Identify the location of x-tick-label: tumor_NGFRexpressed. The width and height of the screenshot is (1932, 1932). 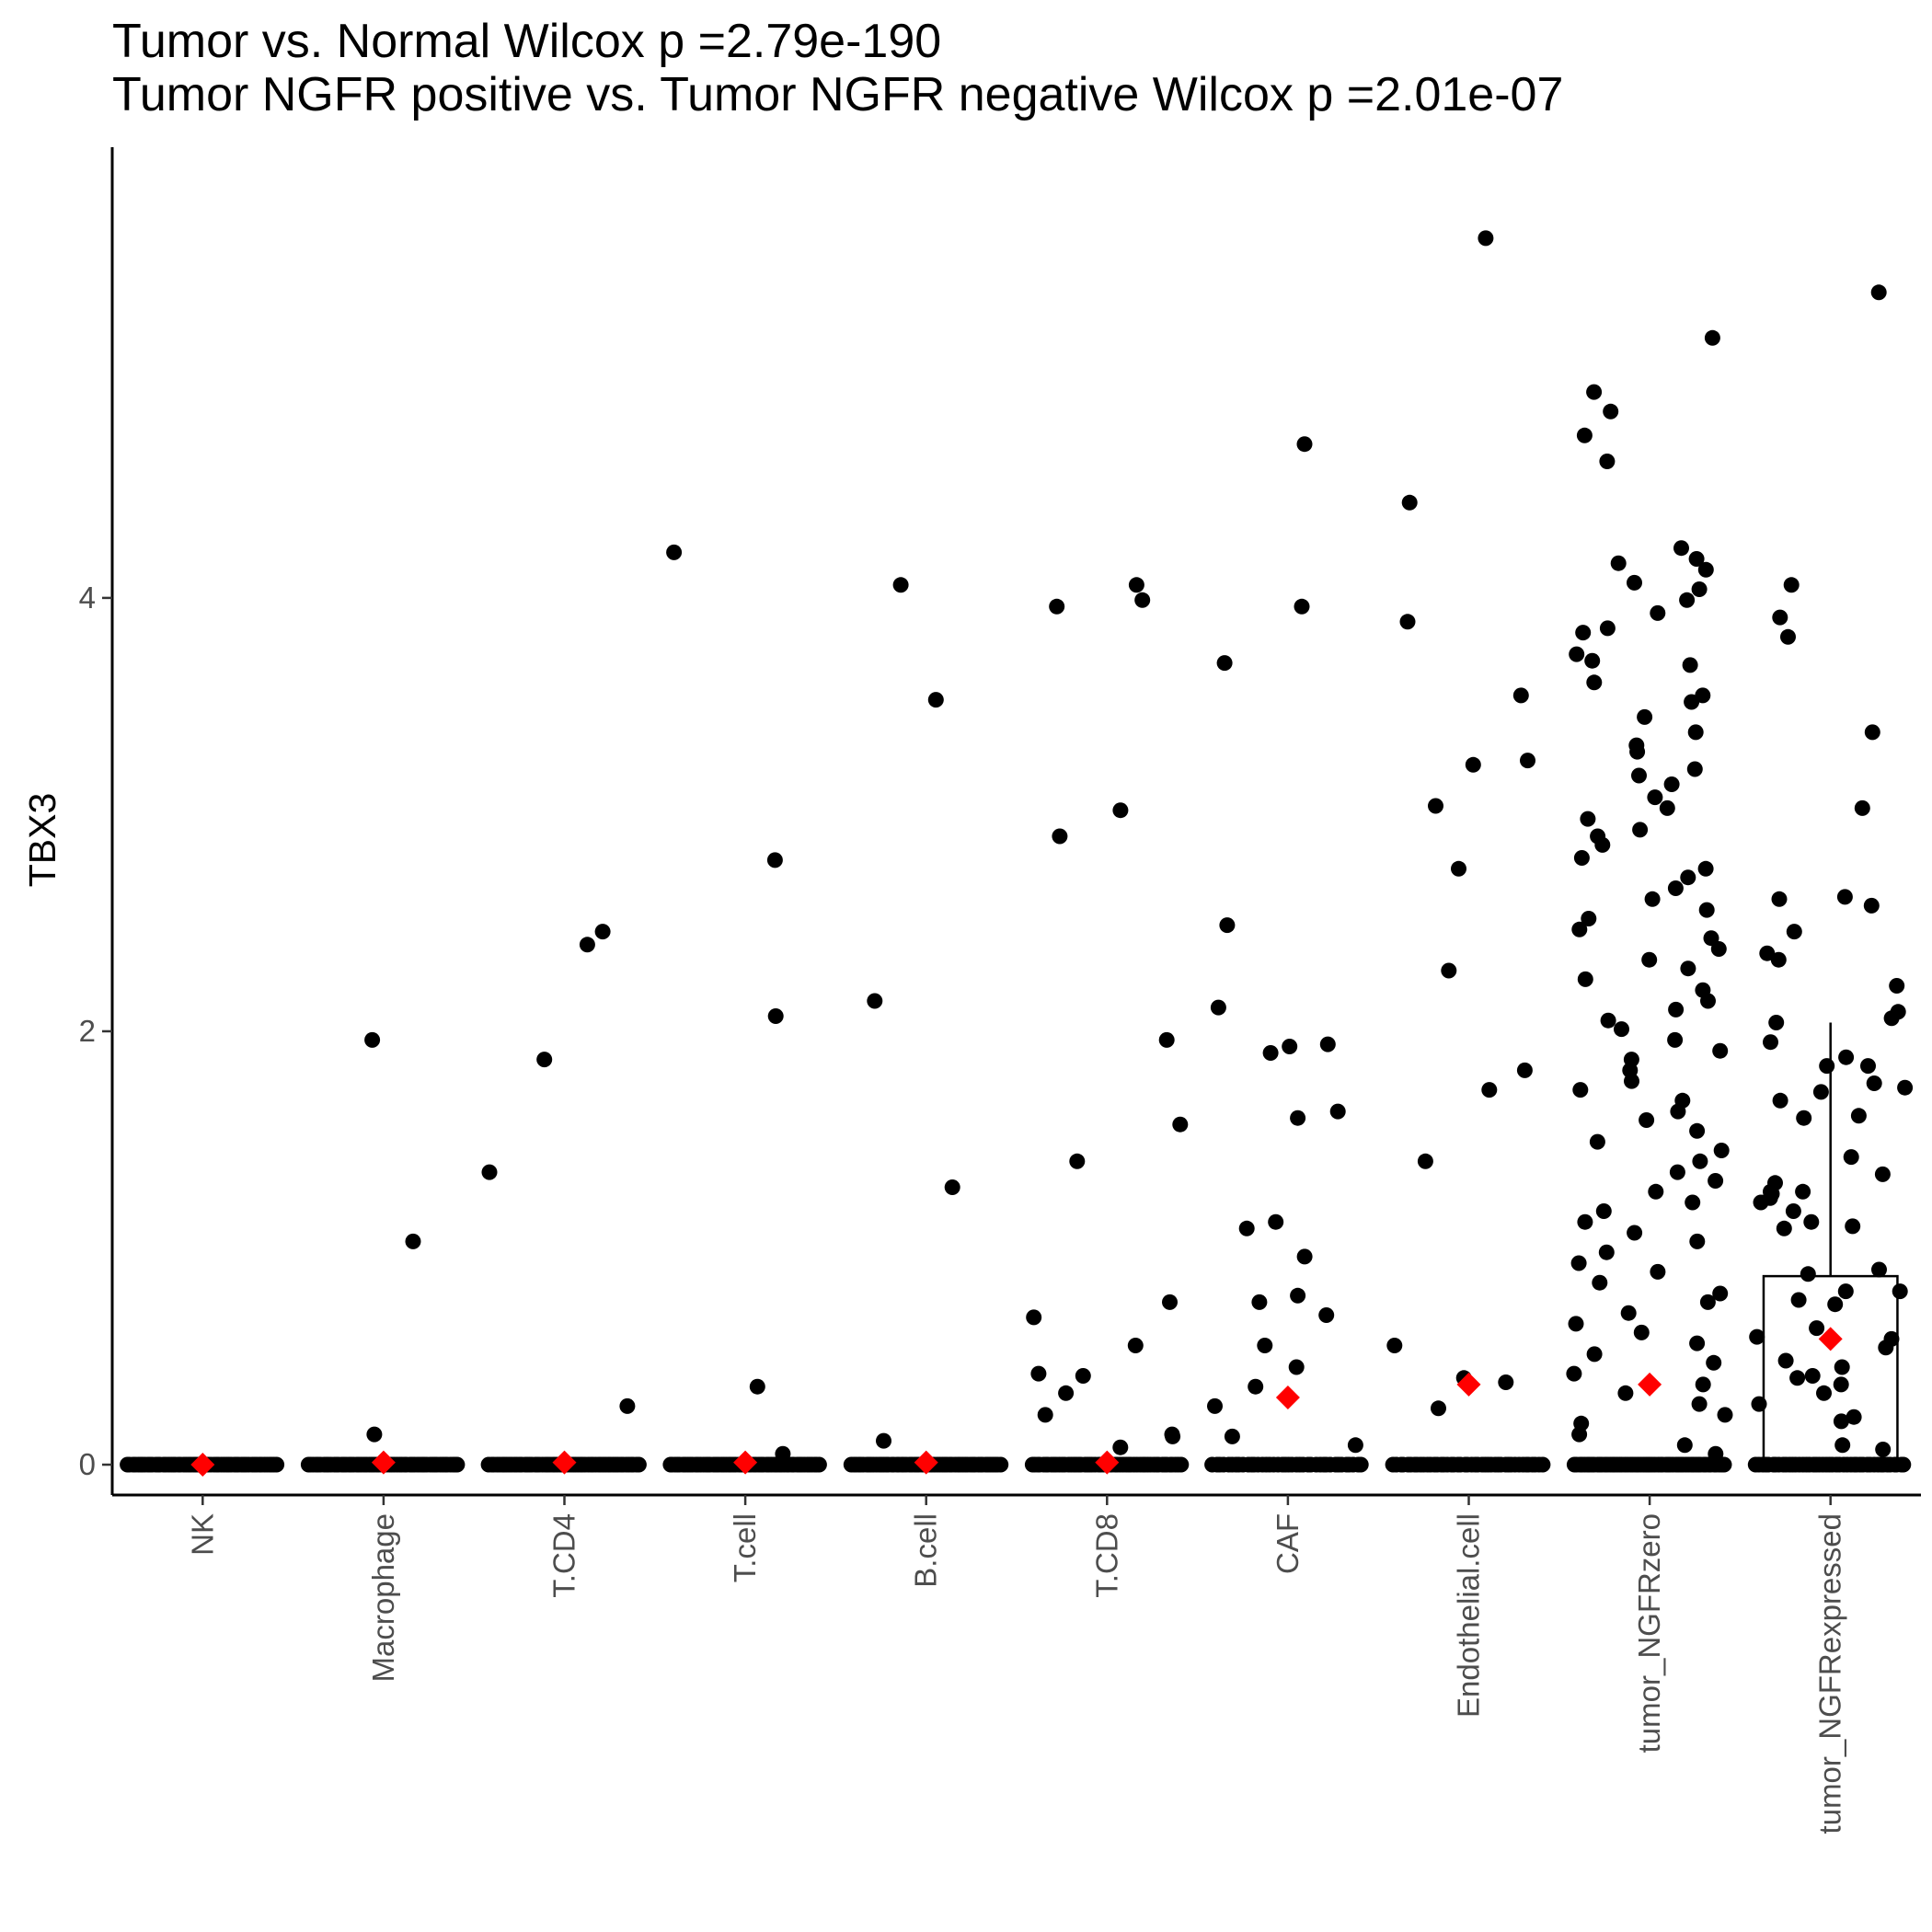
(1830, 1673).